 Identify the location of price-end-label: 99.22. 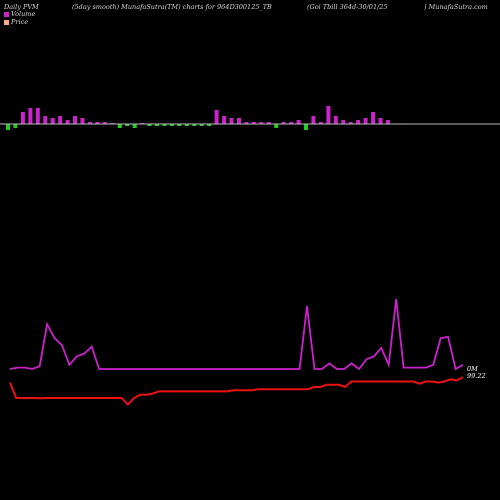
(476, 376).